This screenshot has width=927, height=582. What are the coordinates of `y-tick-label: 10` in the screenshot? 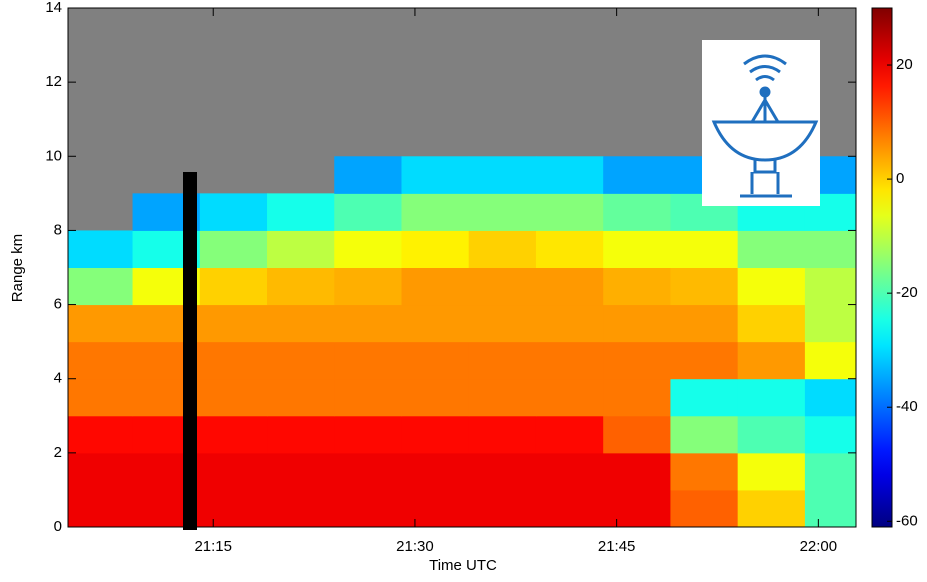 It's located at (53, 155).